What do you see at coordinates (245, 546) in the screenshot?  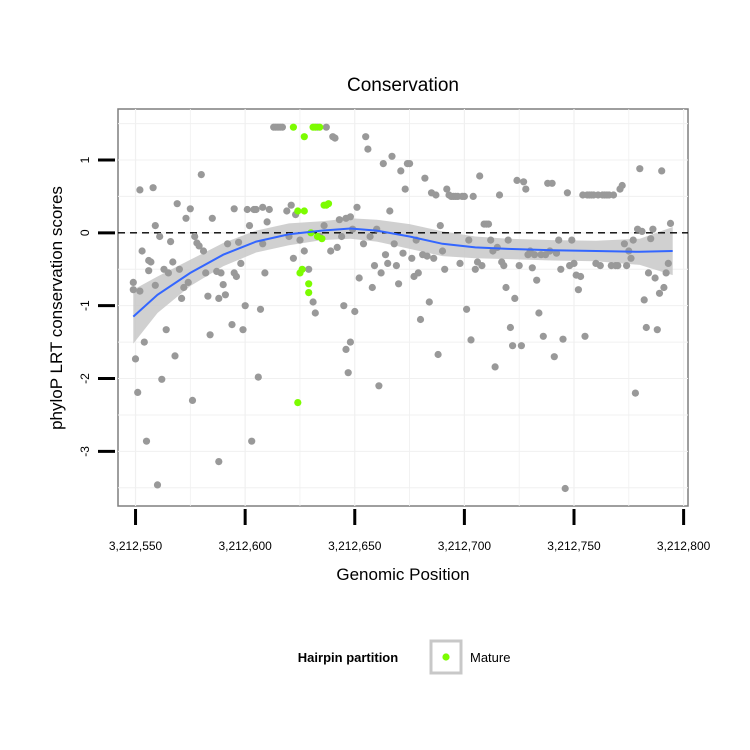 I see `x-tick-label: 3,212,600` at bounding box center [245, 546].